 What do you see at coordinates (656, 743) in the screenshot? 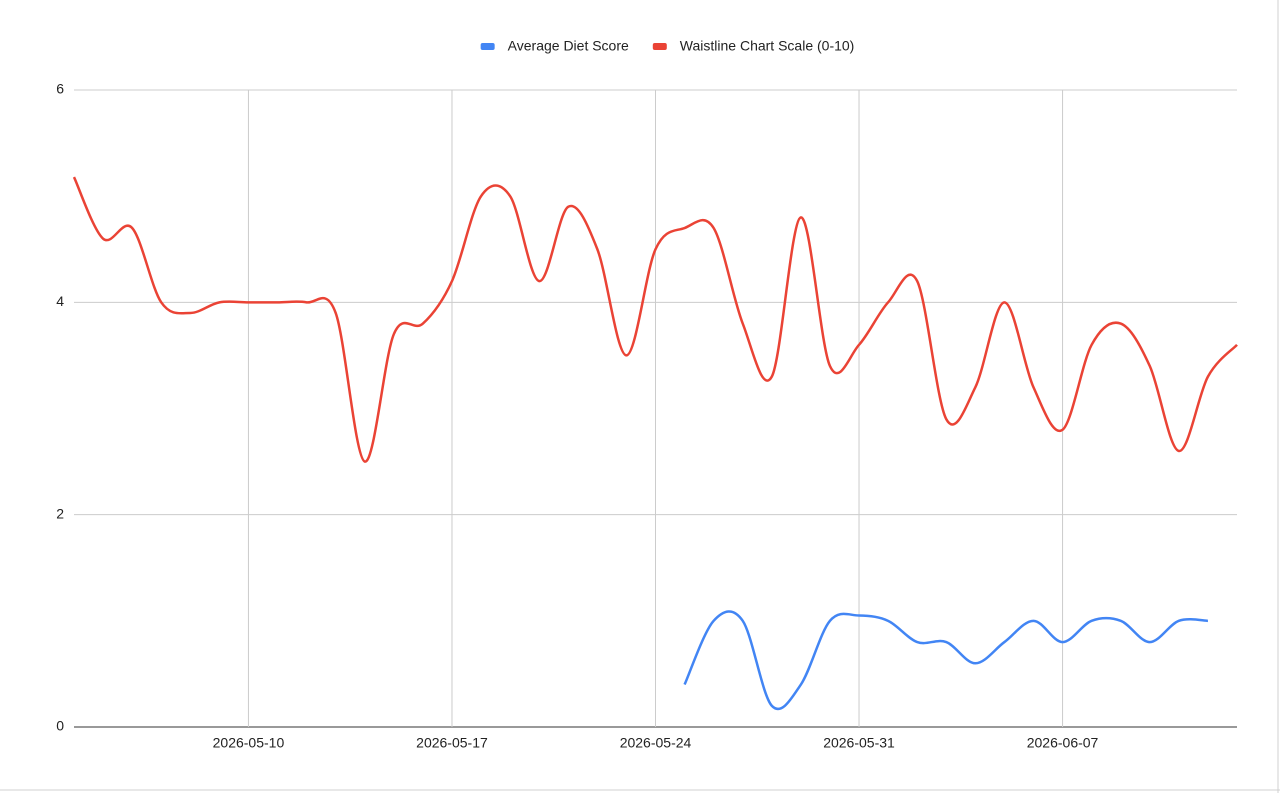
I see `x-tick-label: 2026-05-24` at bounding box center [656, 743].